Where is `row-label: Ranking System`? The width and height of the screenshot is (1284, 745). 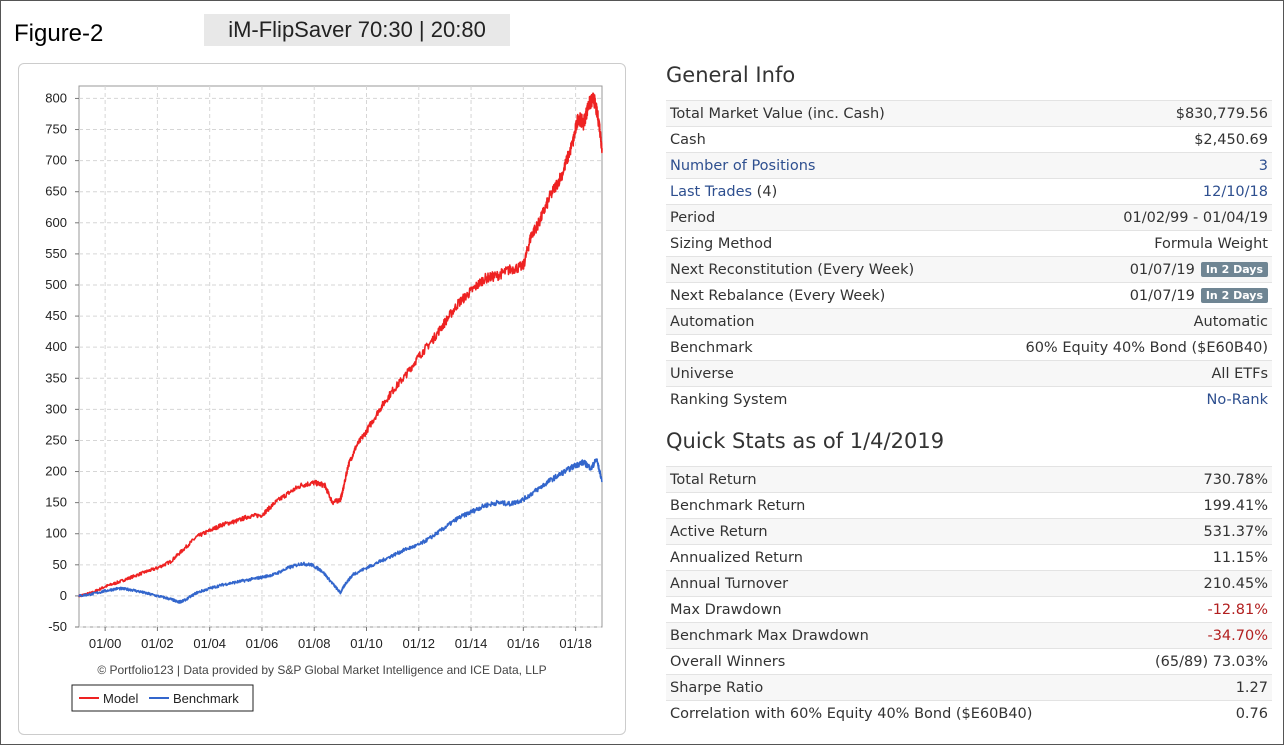 row-label: Ranking System is located at coordinates (818, 399).